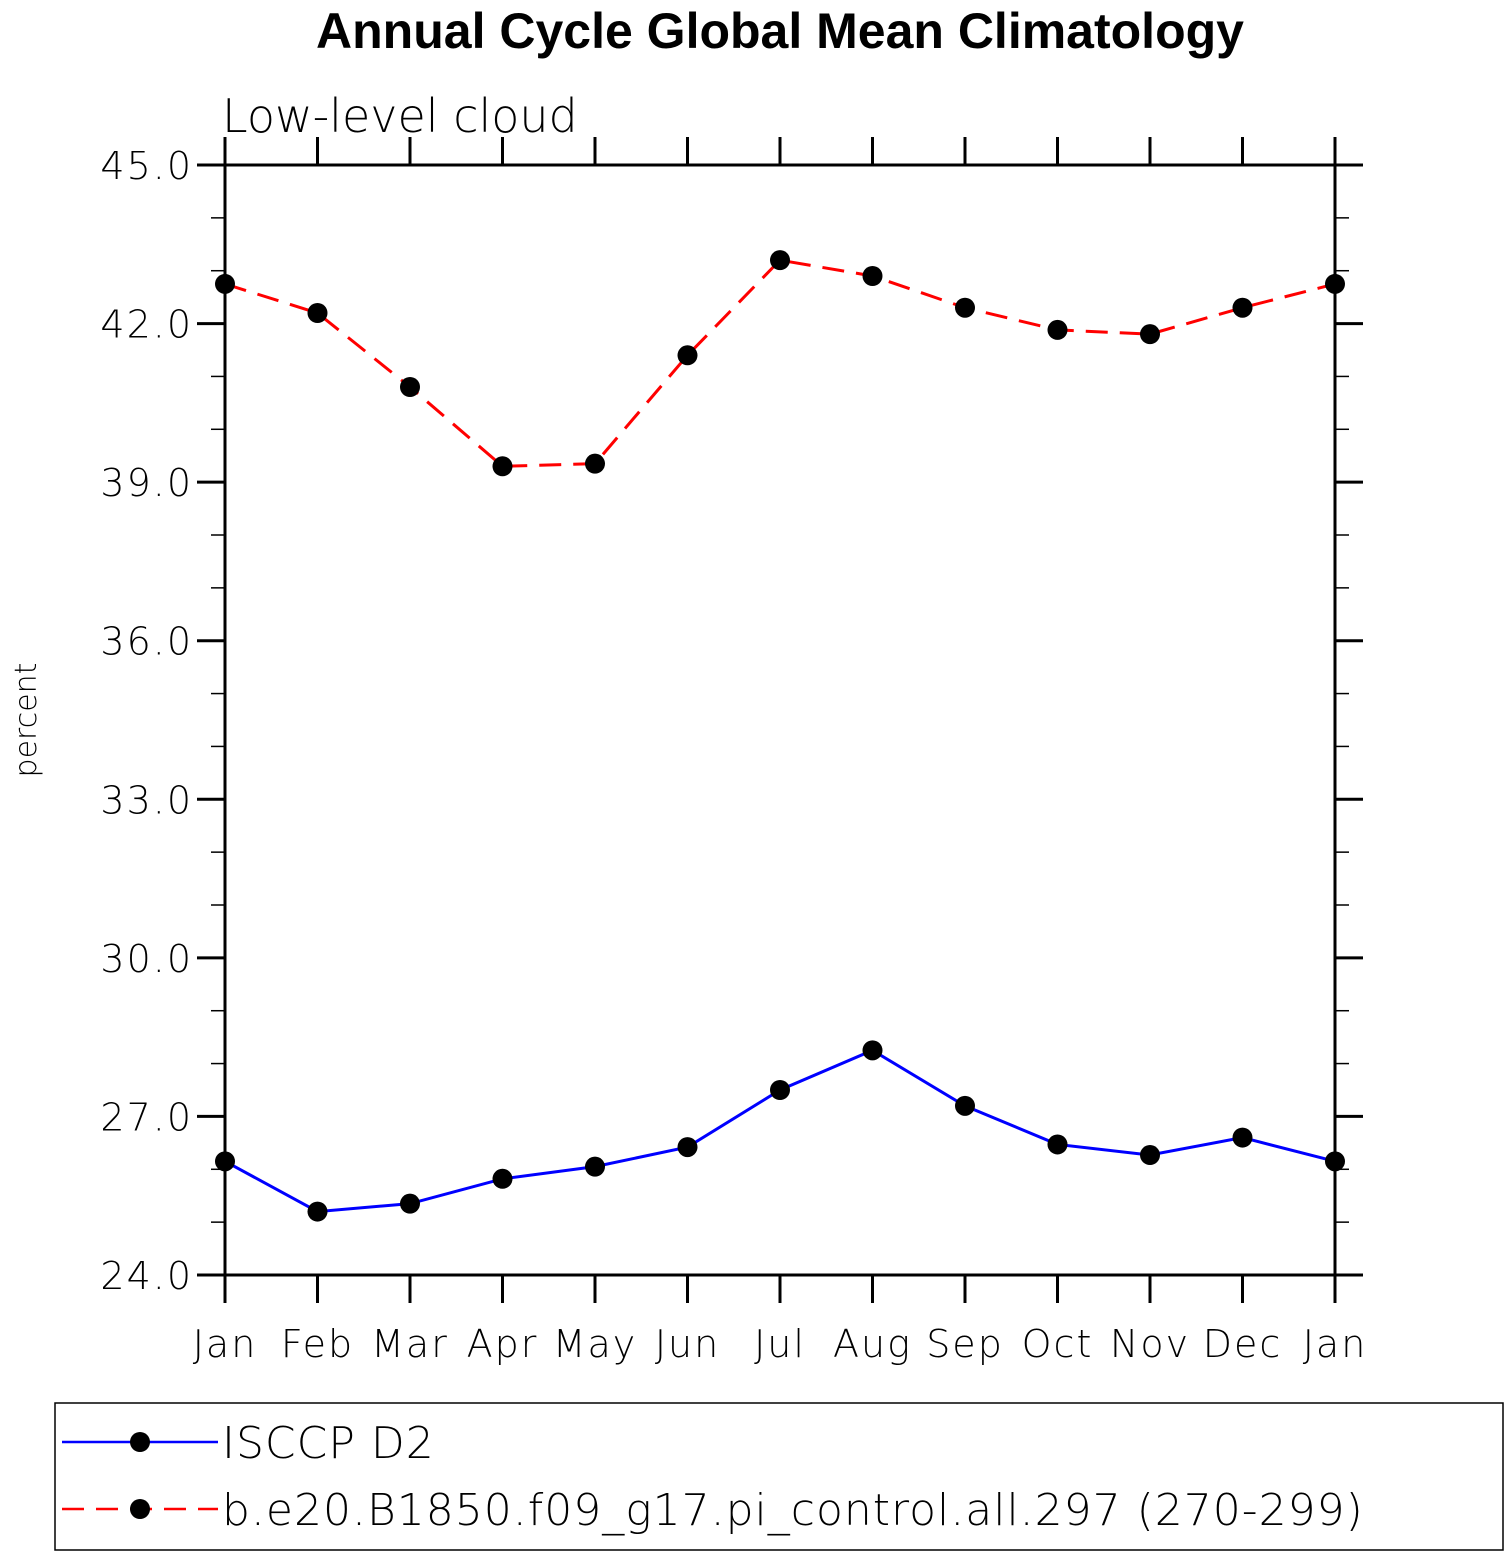 The image size is (1510, 1556). I want to click on x-tick-label: Apr, so click(503, 1344).